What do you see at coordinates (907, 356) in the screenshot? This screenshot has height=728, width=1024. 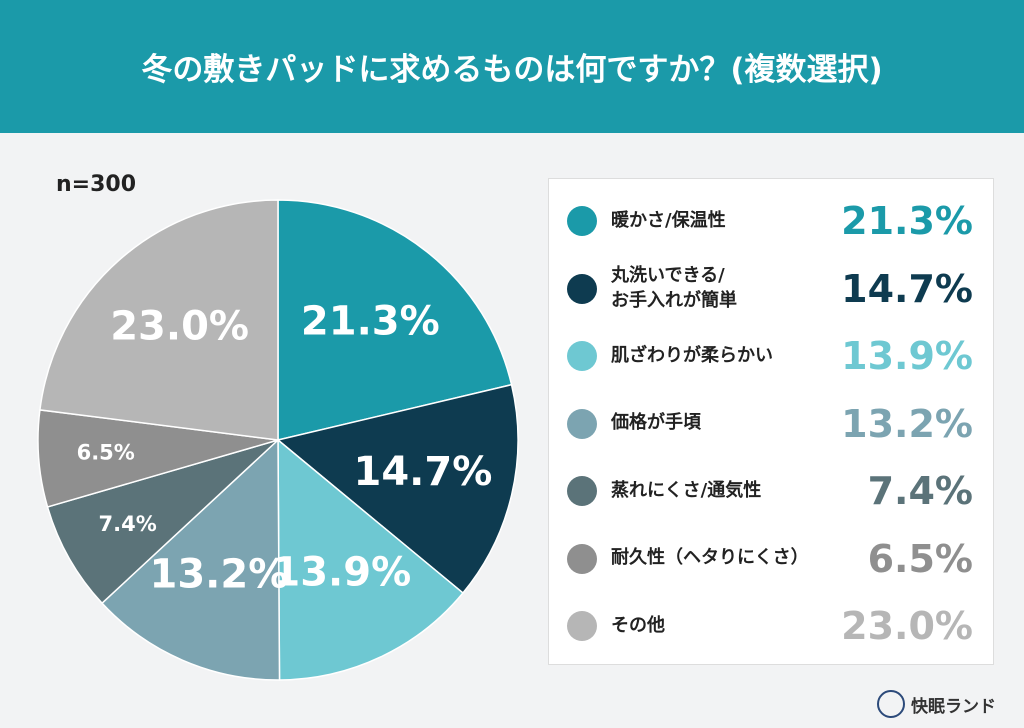 I see `legend-value: 13.9%` at bounding box center [907, 356].